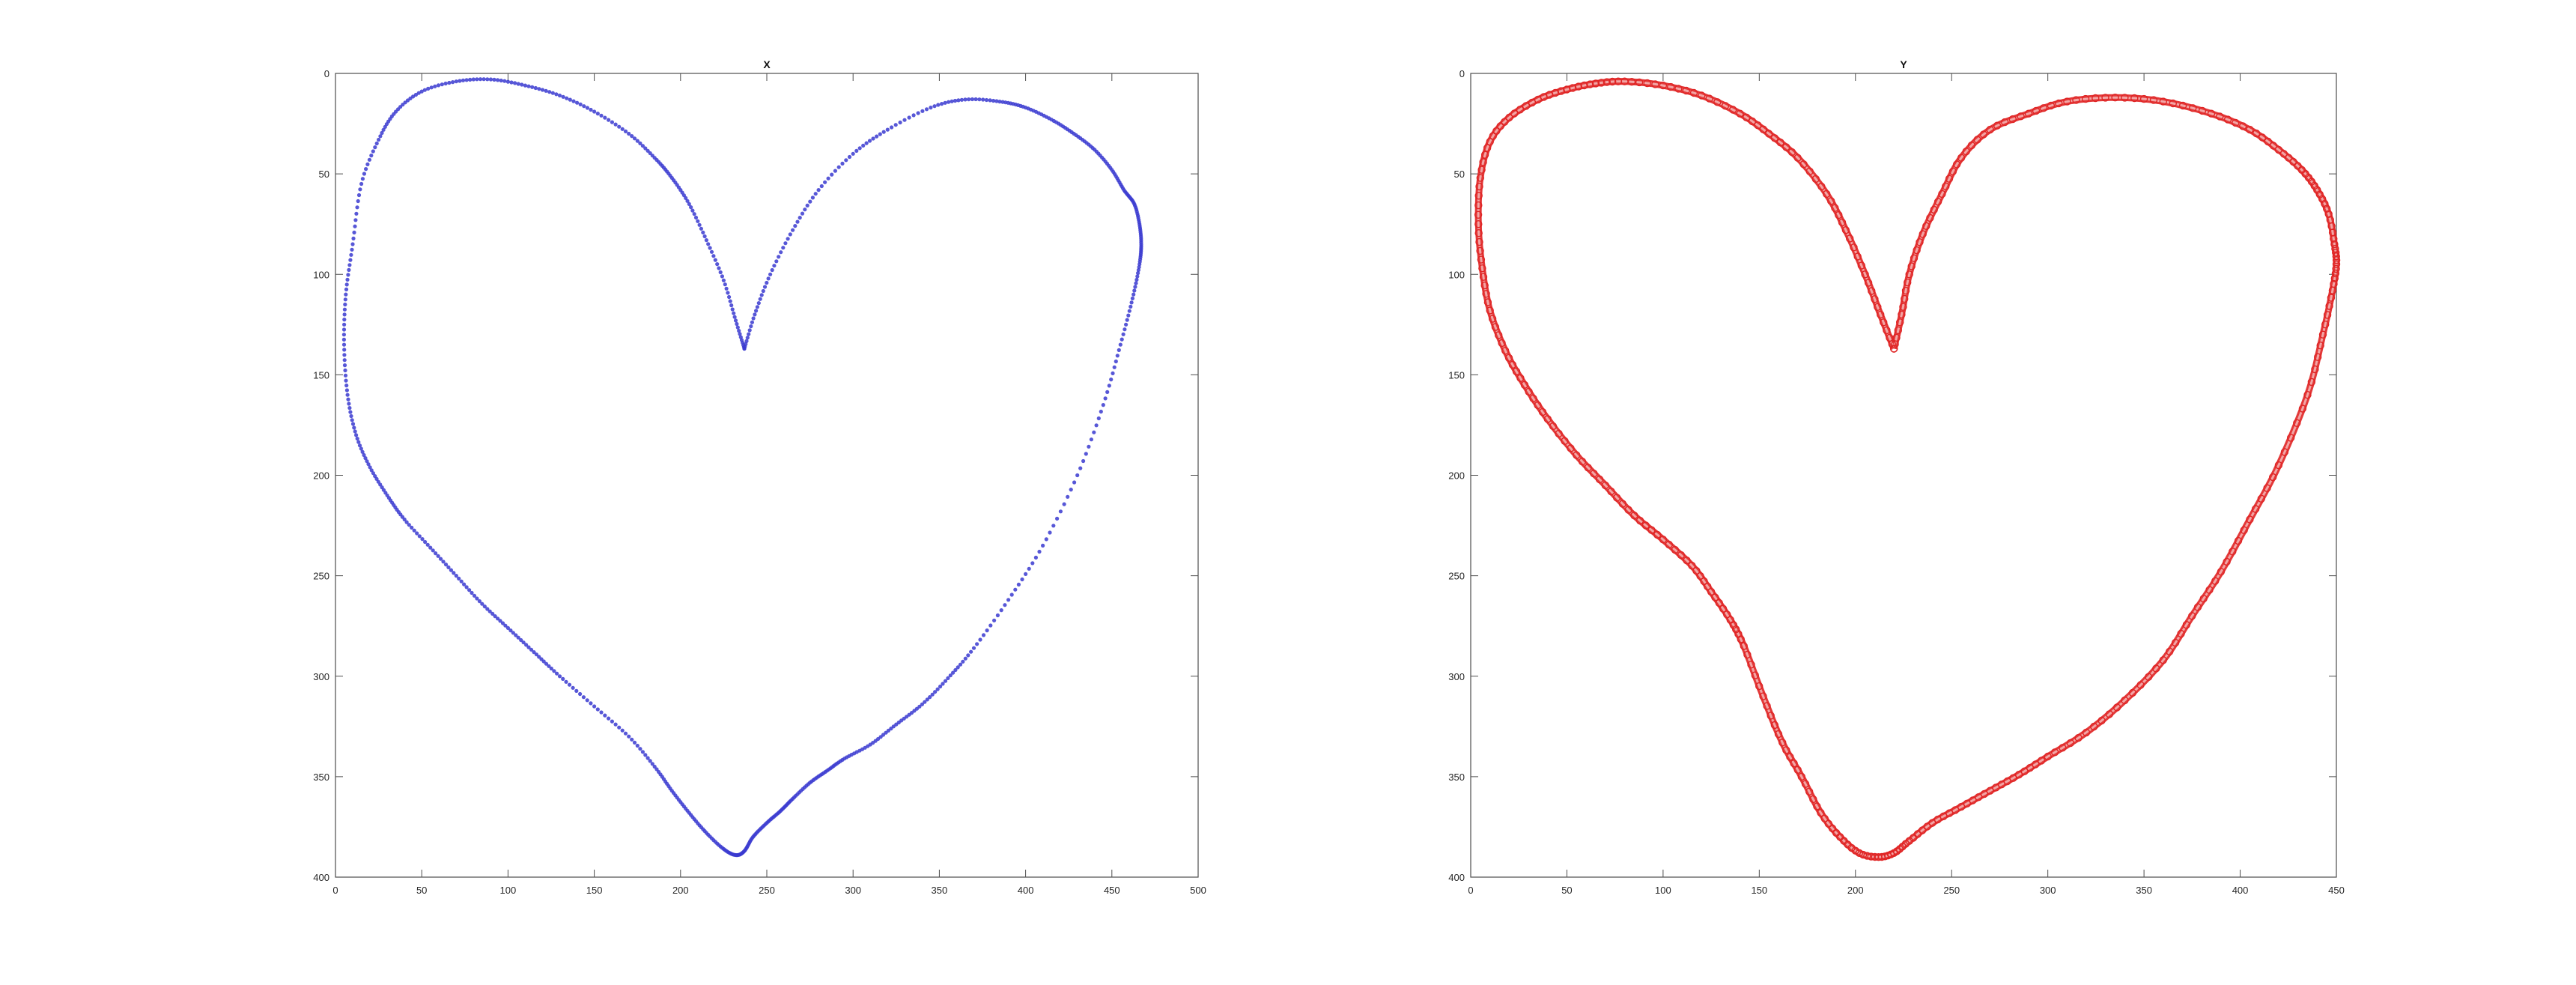 The width and height of the screenshot is (2576, 985). Describe the element at coordinates (2240, 890) in the screenshot. I see `subplot-y-xtick-label: 400` at that location.